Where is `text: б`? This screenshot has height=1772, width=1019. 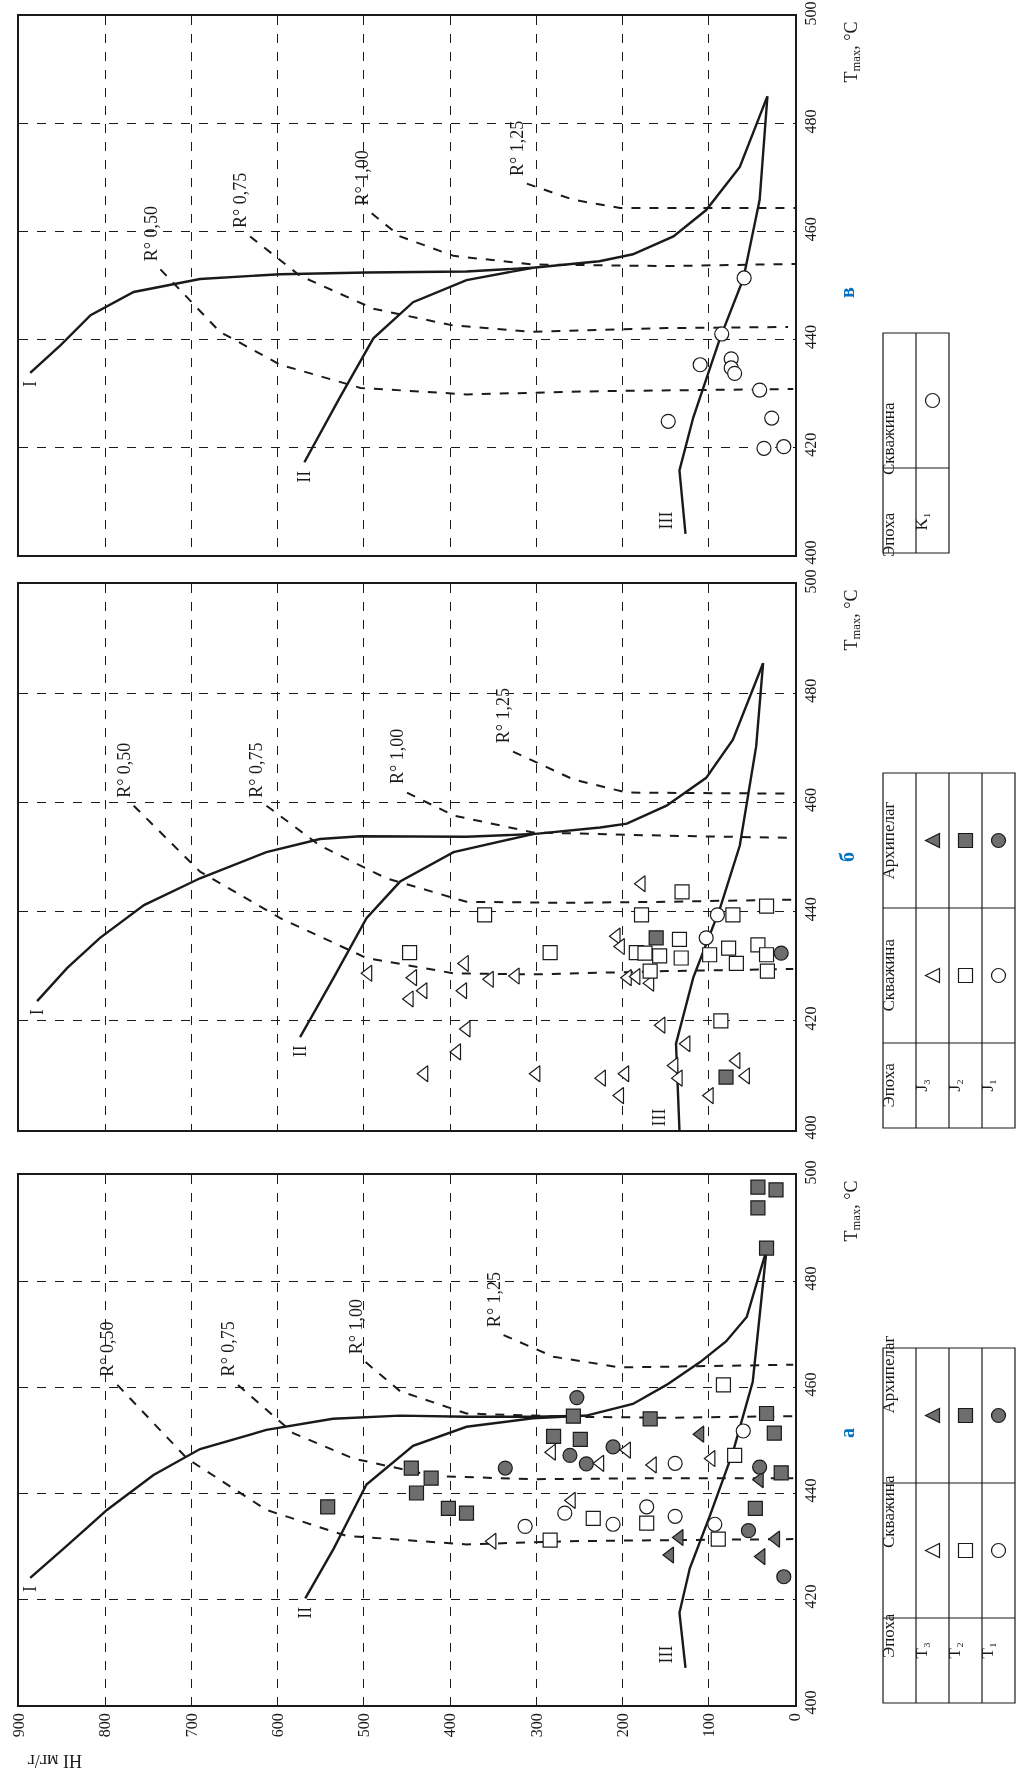
text: б is located at coordinates (847, 857).